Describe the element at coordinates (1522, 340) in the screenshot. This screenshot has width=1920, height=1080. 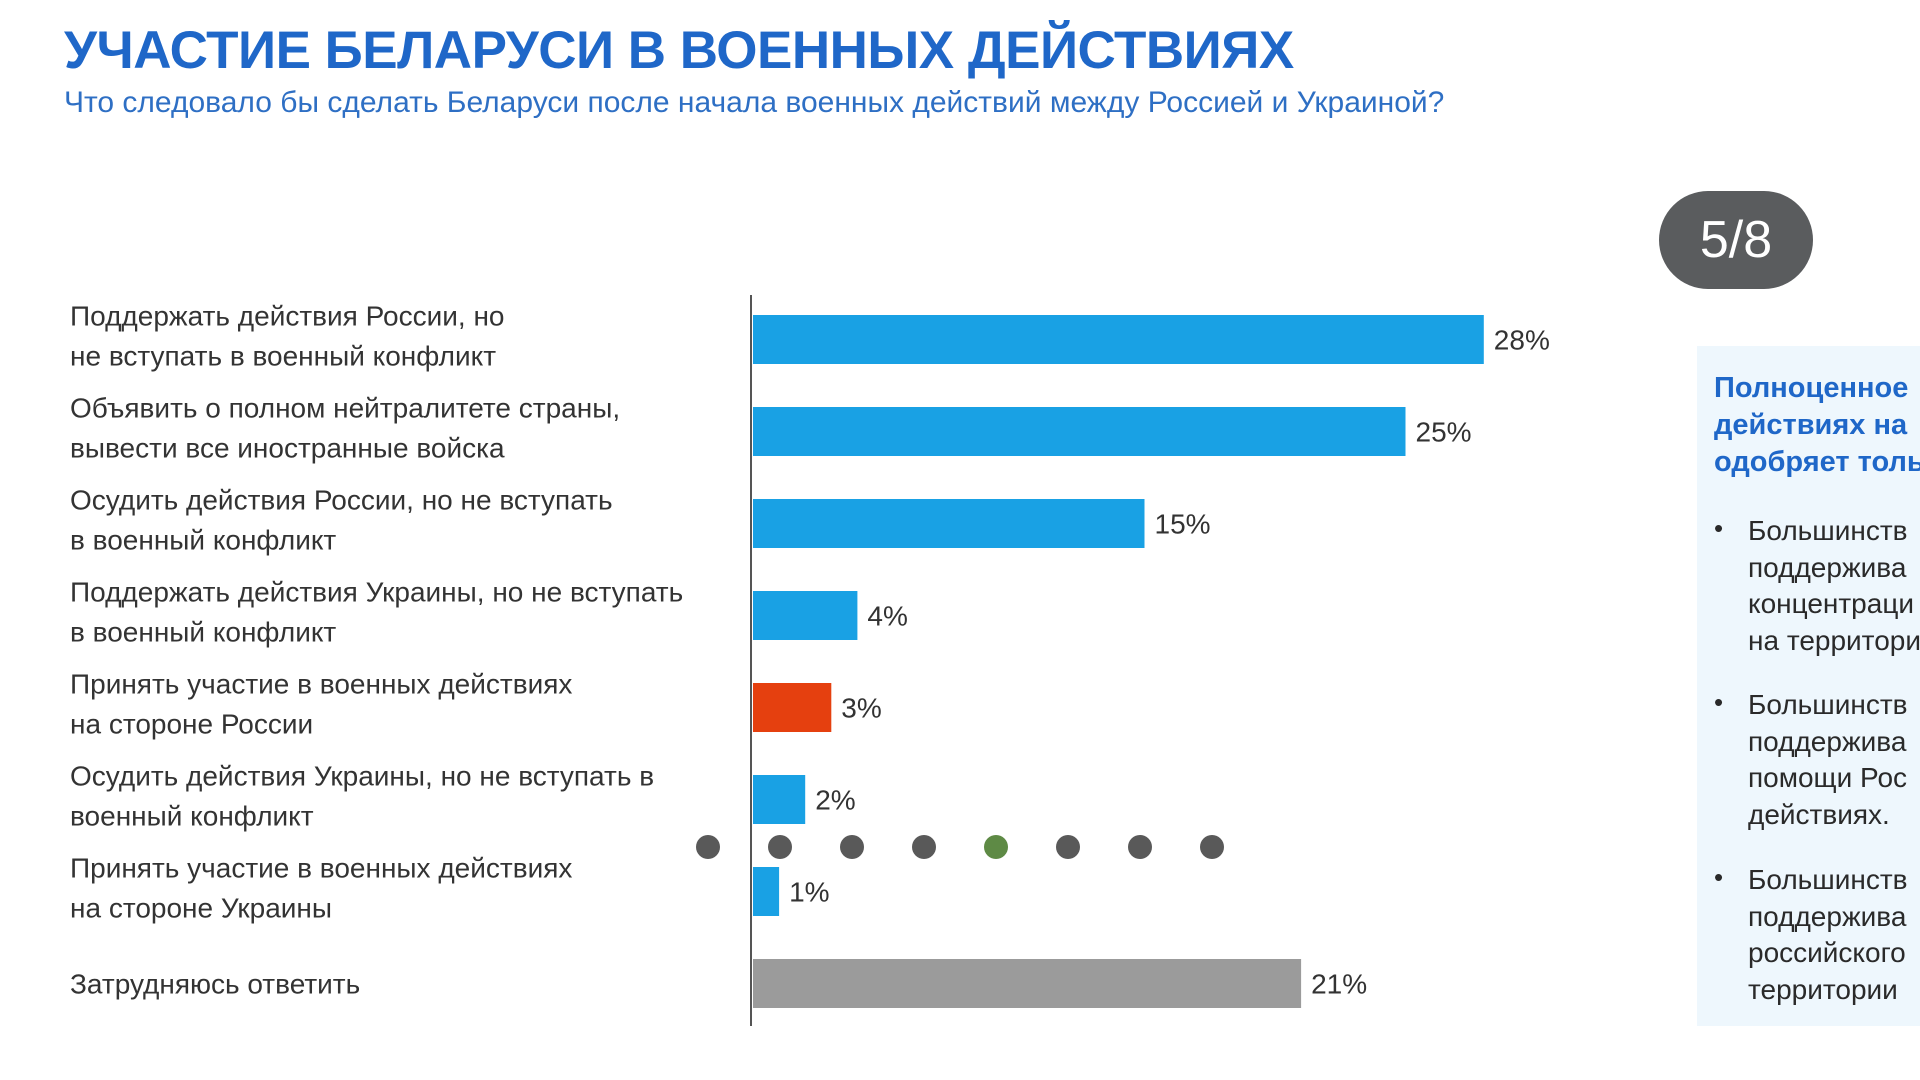
I see `bar-value-label: 28%` at that location.